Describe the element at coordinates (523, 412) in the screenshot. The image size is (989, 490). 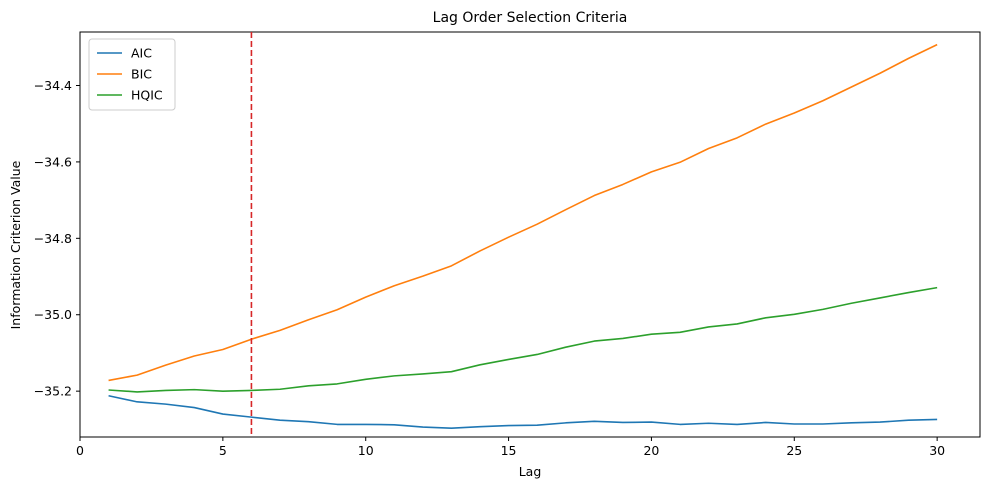
I see `series-line-aic` at that location.